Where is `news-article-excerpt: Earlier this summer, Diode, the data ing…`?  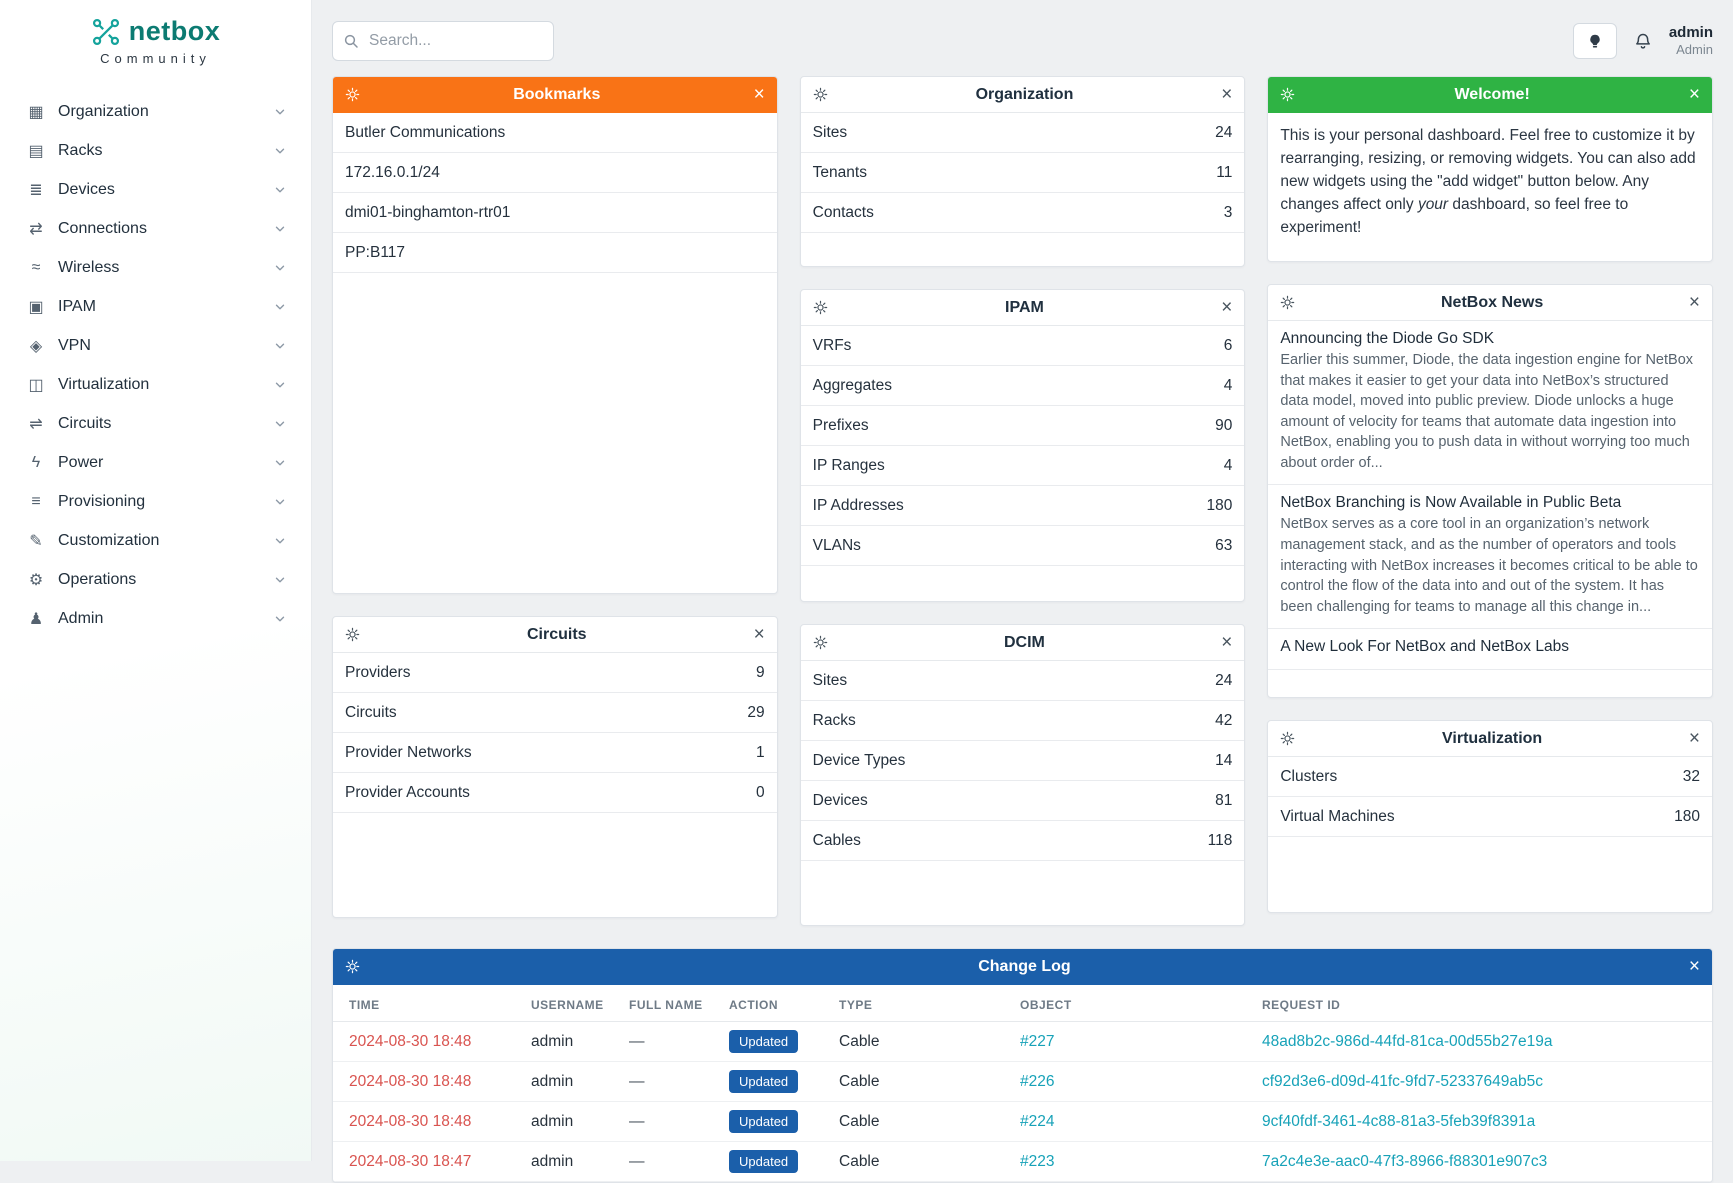
news-article-excerpt: Earlier this summer, Diode, the data ing… is located at coordinates (1487, 411).